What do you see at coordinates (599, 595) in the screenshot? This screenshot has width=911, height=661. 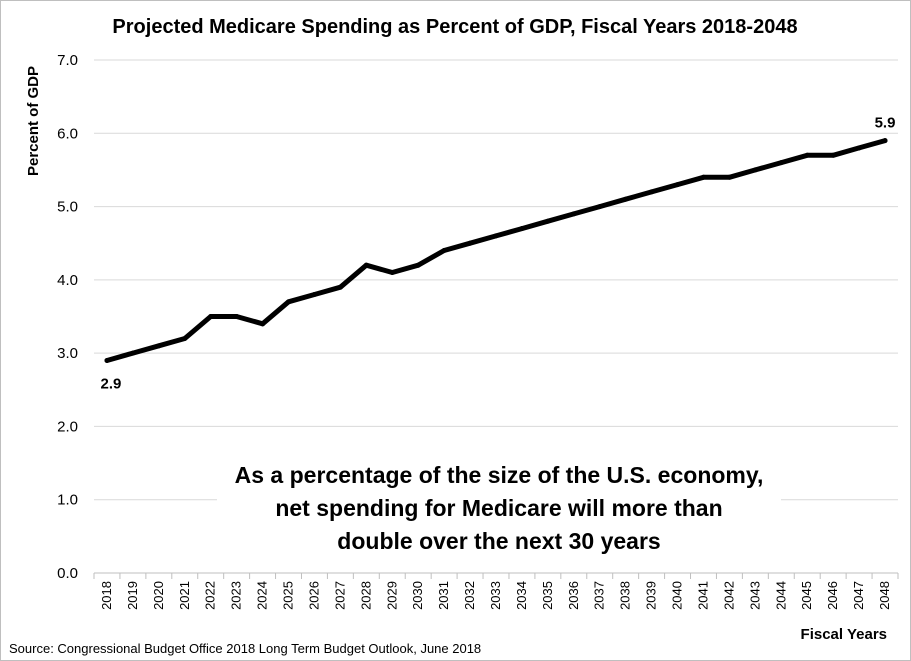 I see `x-tick-label: 2037` at bounding box center [599, 595].